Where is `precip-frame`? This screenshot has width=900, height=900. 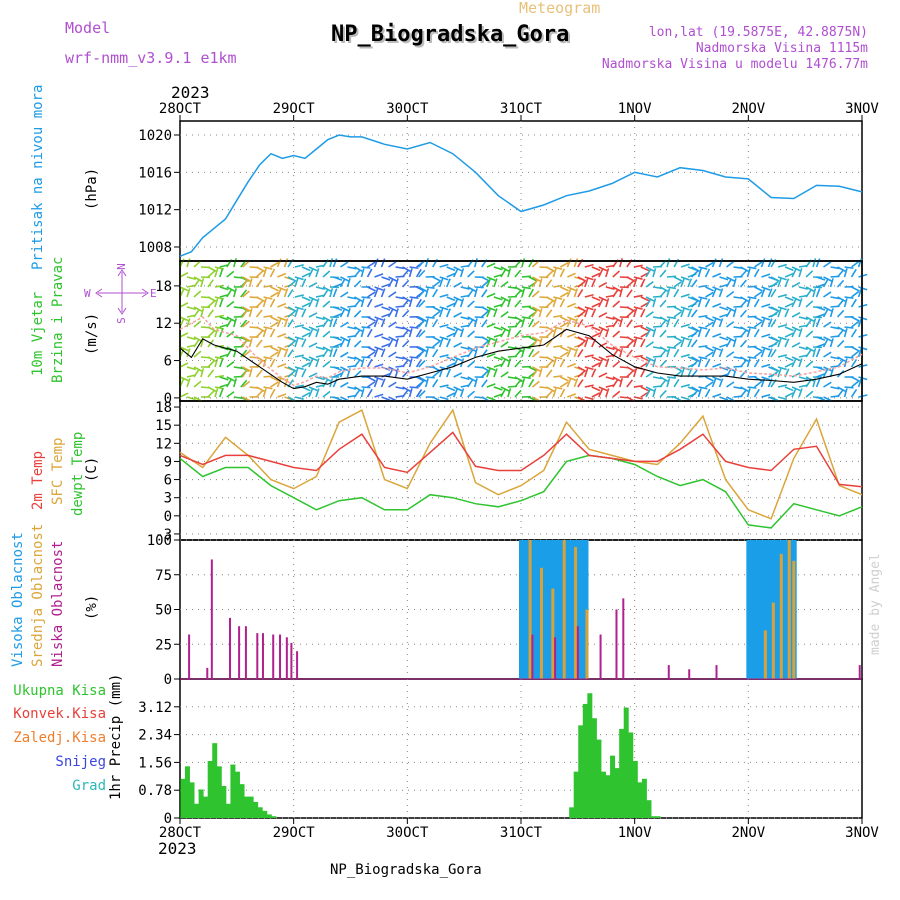 precip-frame is located at coordinates (521, 748).